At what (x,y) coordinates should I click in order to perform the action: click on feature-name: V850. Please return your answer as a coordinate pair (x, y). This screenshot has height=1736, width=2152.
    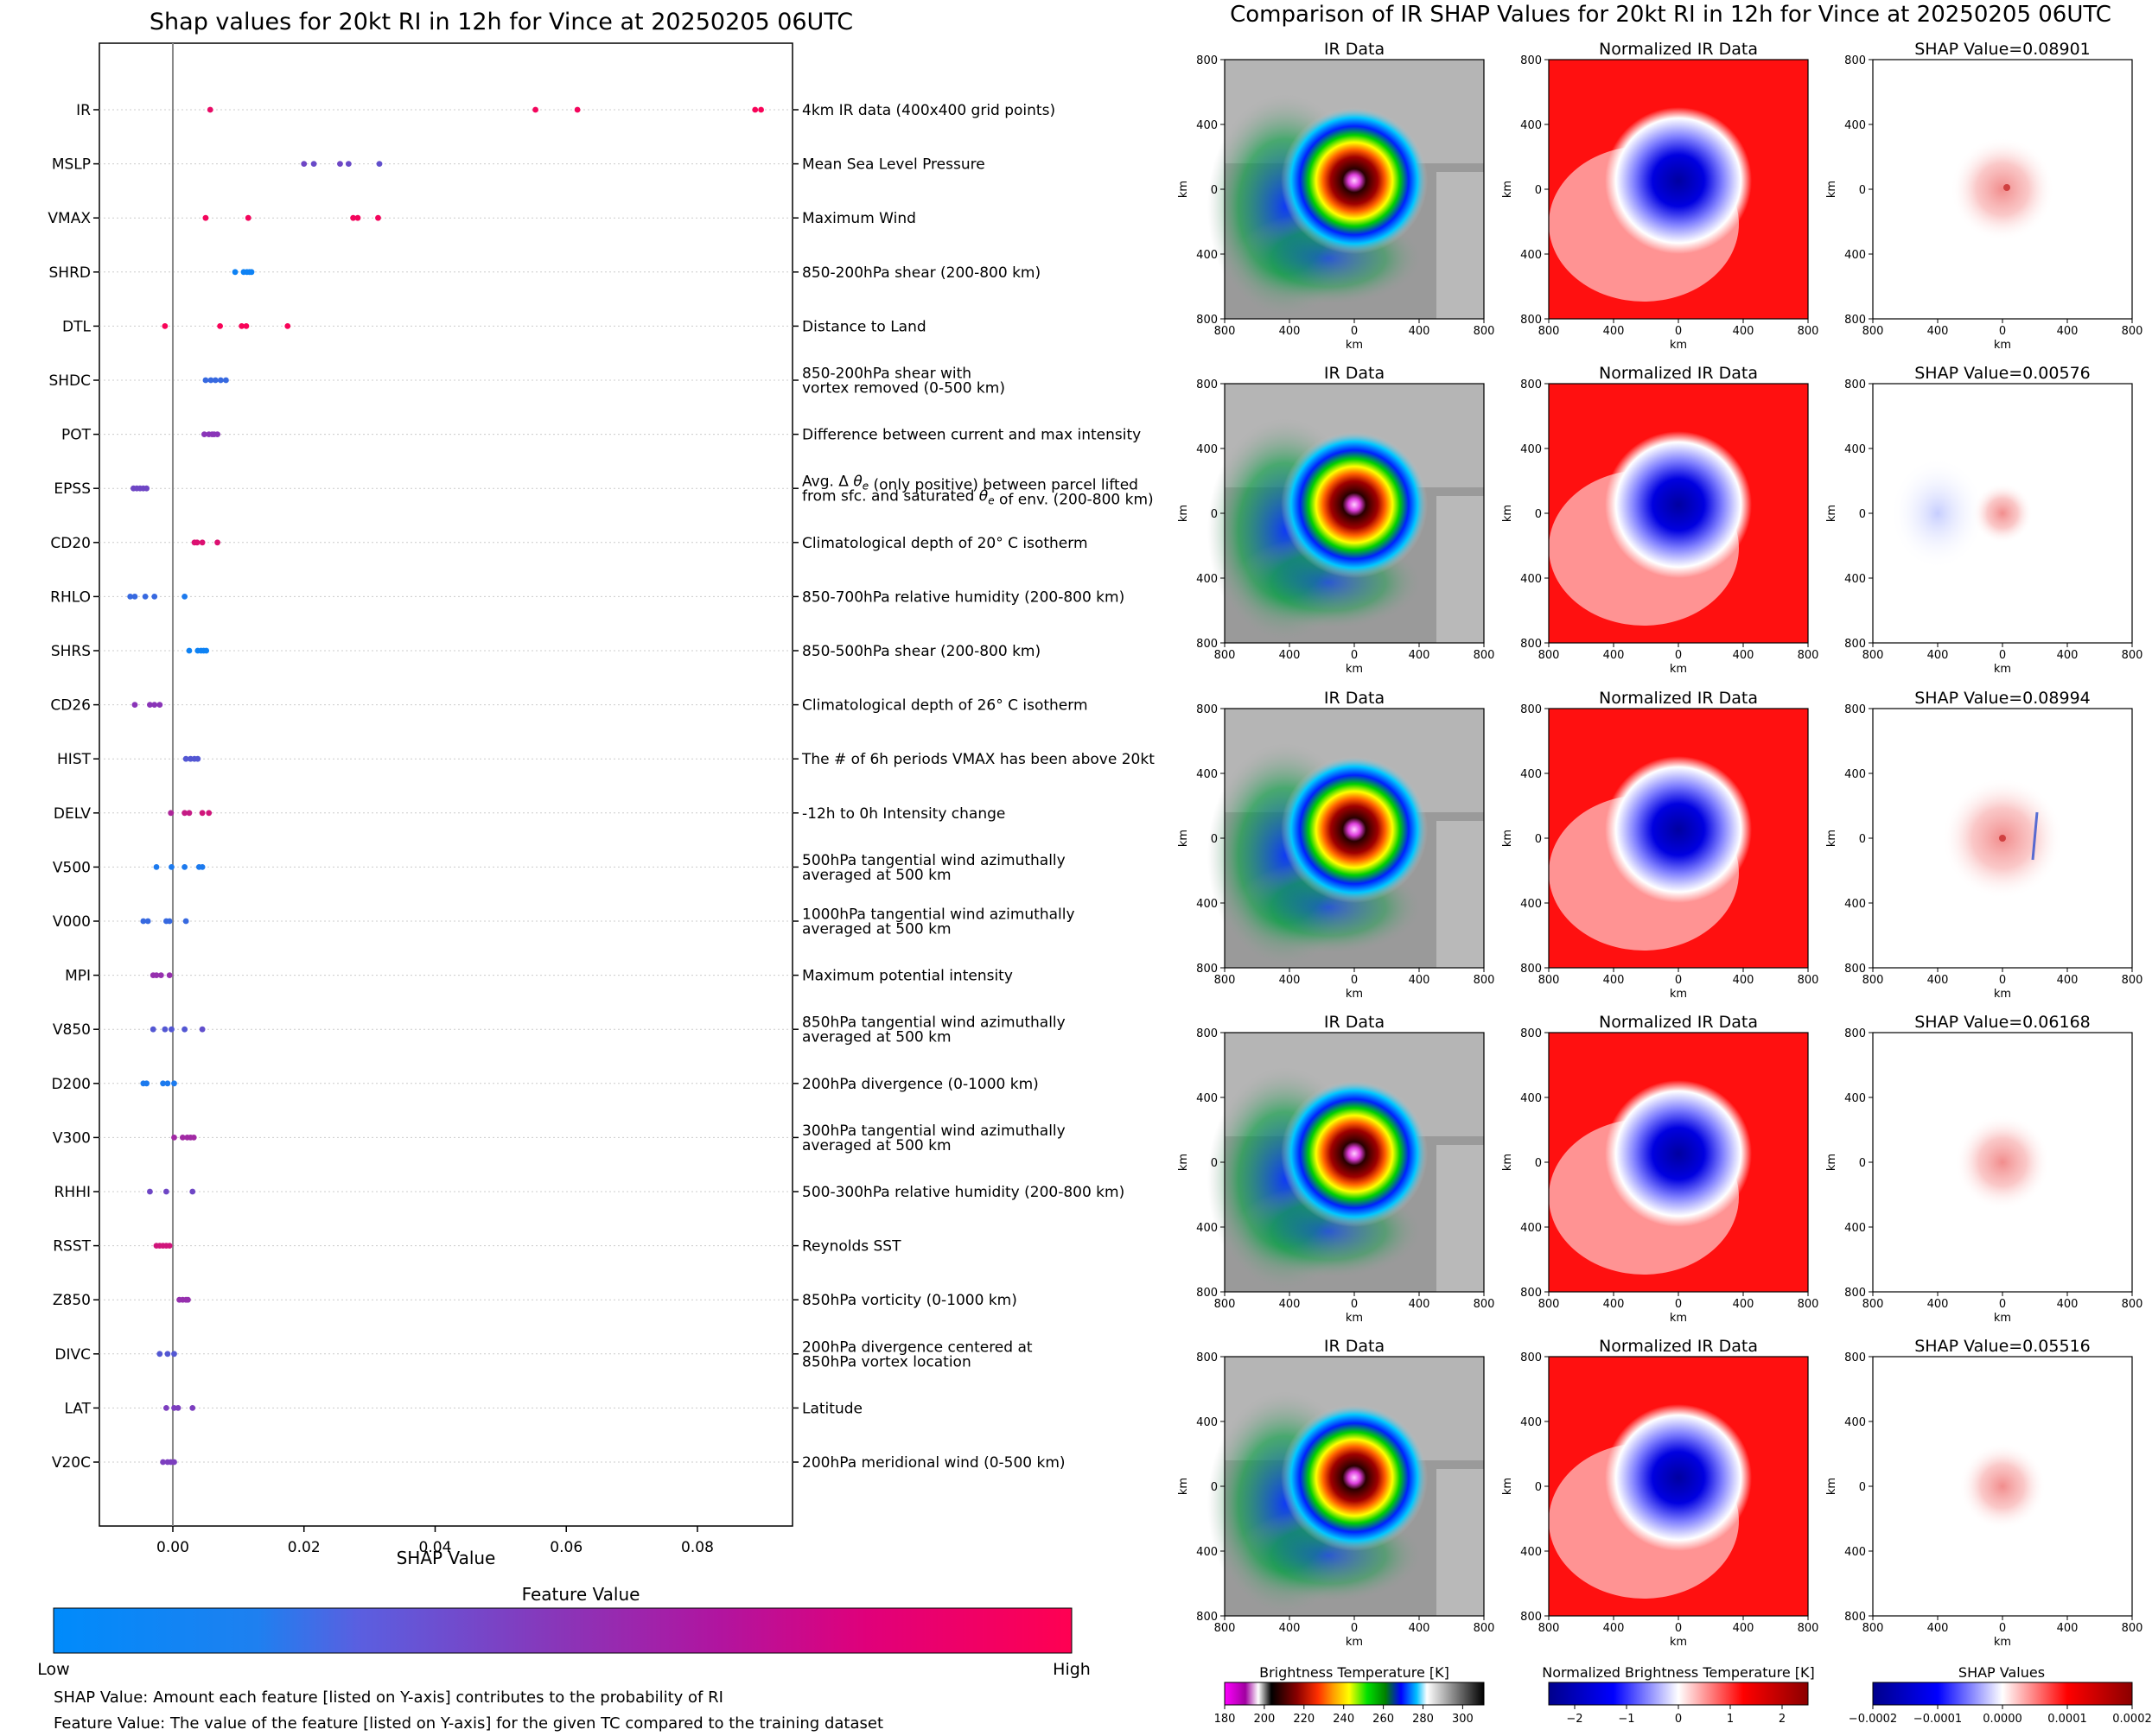
    Looking at the image, I should click on (72, 1030).